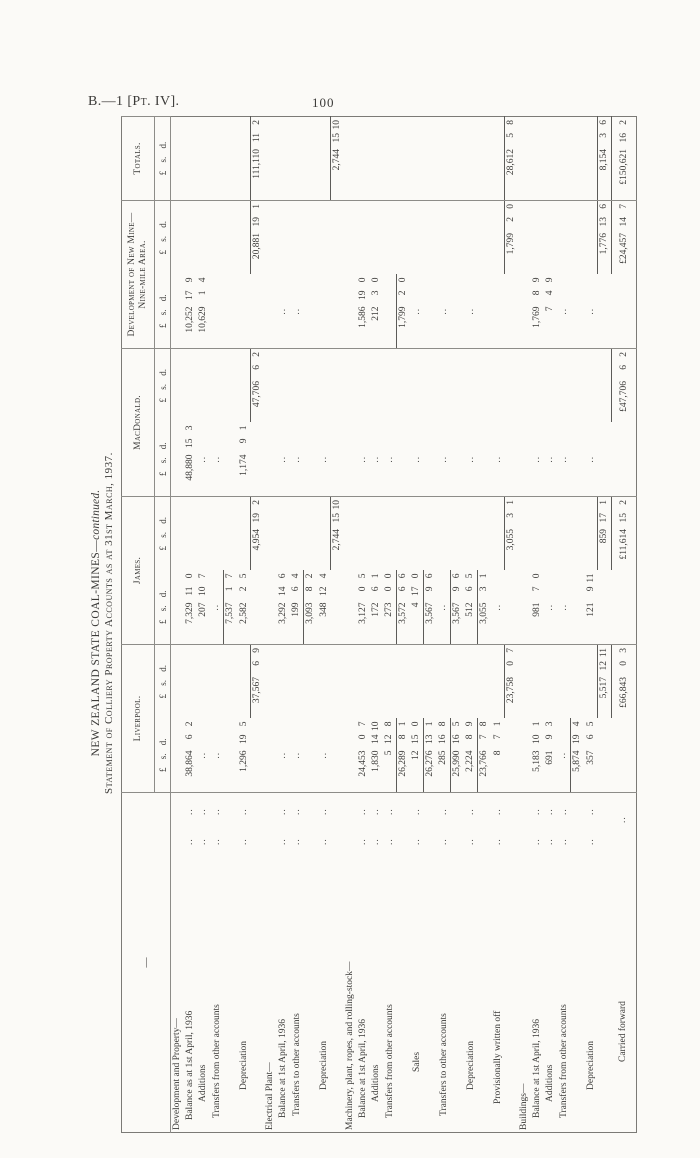 The height and width of the screenshot is (1158, 700). Describe the element at coordinates (537, 302) in the screenshot. I see `money-cell: 1,769 8 9` at that location.